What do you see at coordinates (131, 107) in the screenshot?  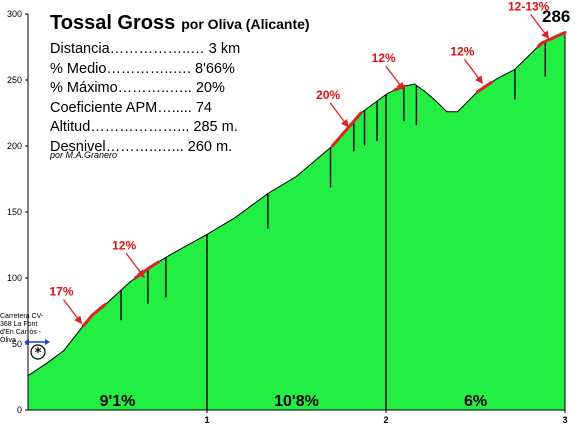 I see `stat-apm-coefficient: Coeficiente APM…..... 74` at bounding box center [131, 107].